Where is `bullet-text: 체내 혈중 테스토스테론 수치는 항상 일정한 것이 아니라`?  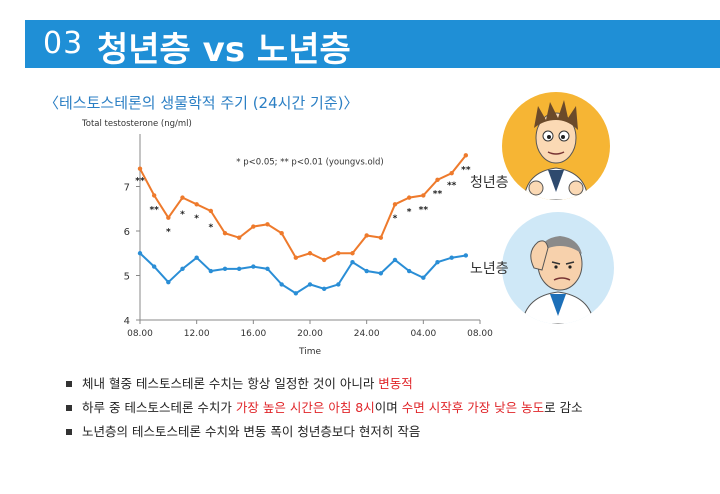 bullet-text: 체내 혈중 테스토스테론 수치는 항상 일정한 것이 아니라 is located at coordinates (230, 383).